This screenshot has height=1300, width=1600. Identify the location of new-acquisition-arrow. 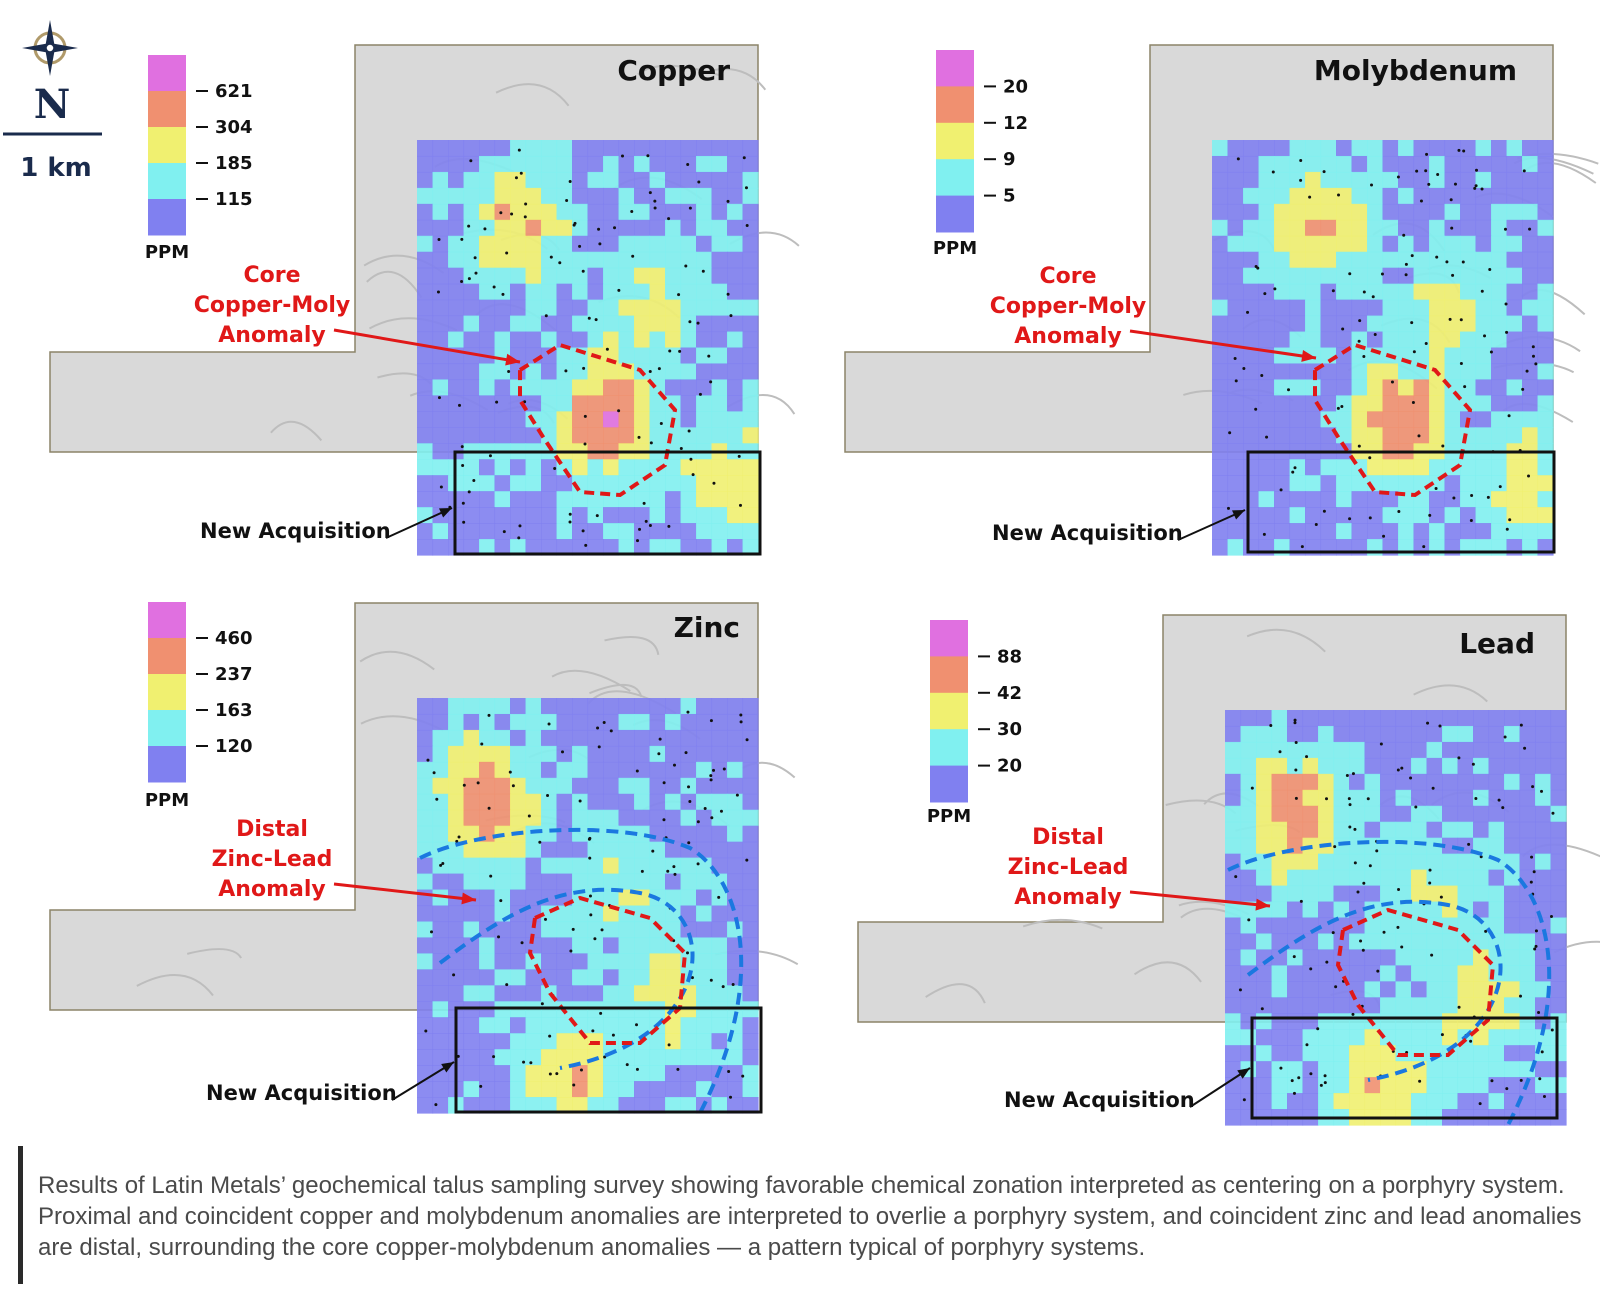
(419, 523).